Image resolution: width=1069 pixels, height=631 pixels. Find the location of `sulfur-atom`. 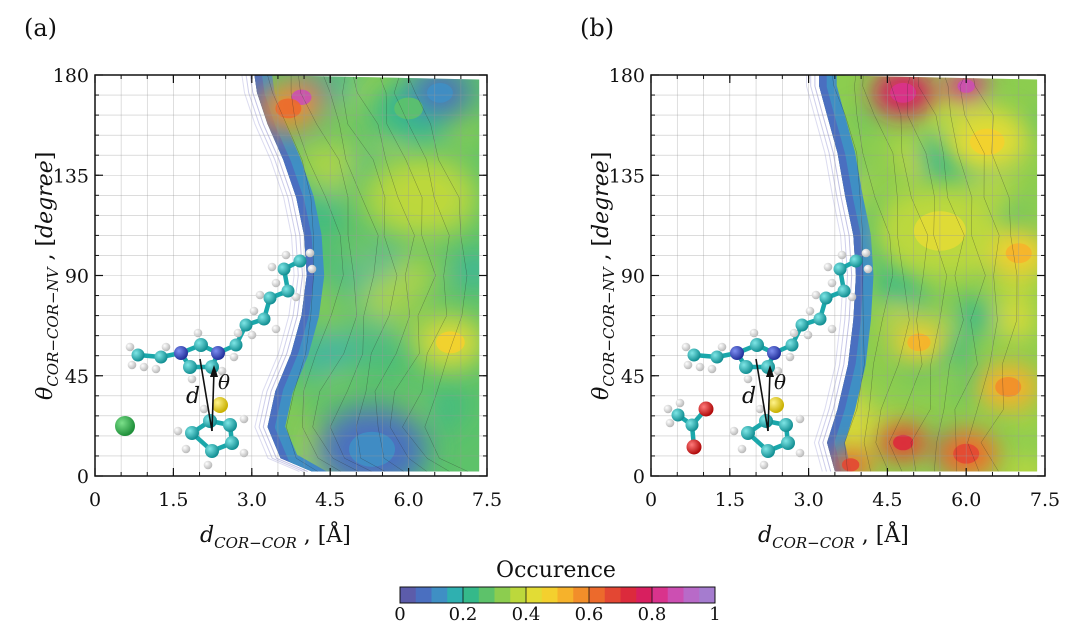

sulfur-atom is located at coordinates (776, 405).